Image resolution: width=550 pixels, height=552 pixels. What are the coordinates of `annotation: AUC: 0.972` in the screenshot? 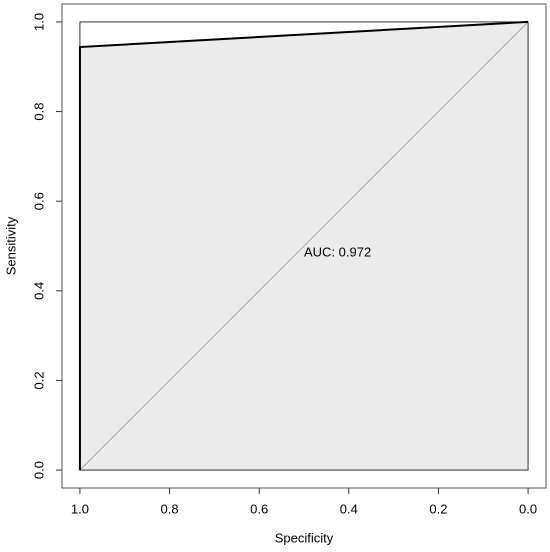 It's located at (337, 251).